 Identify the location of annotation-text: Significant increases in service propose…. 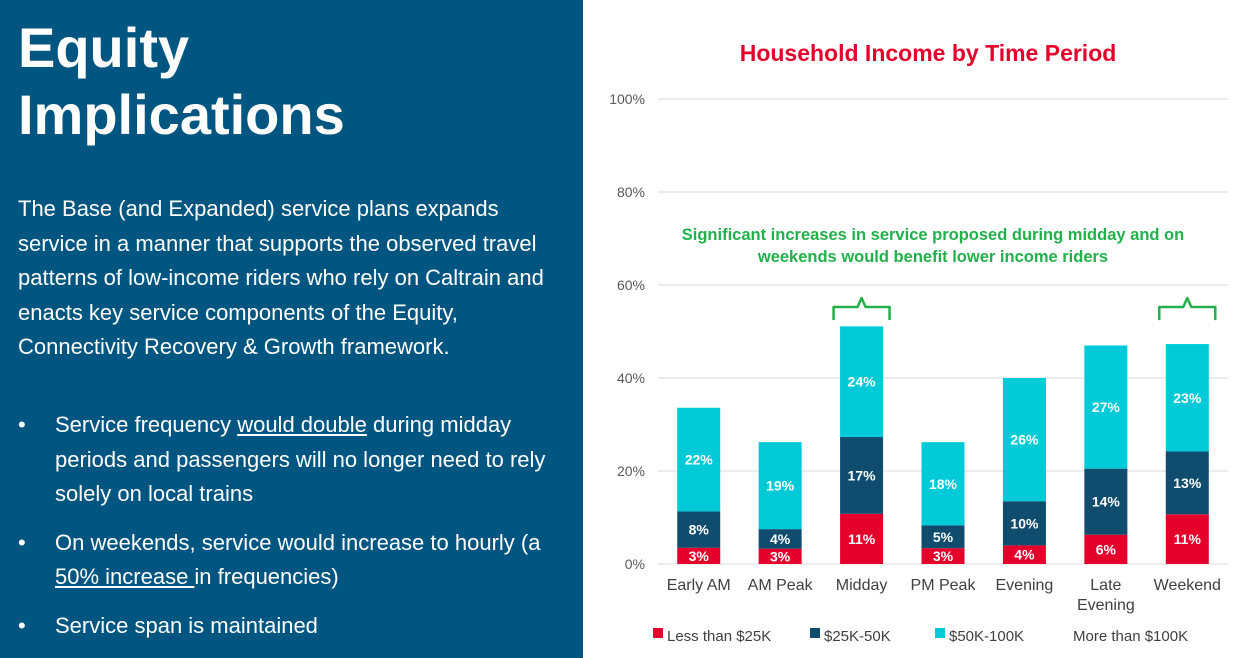
(933, 235).